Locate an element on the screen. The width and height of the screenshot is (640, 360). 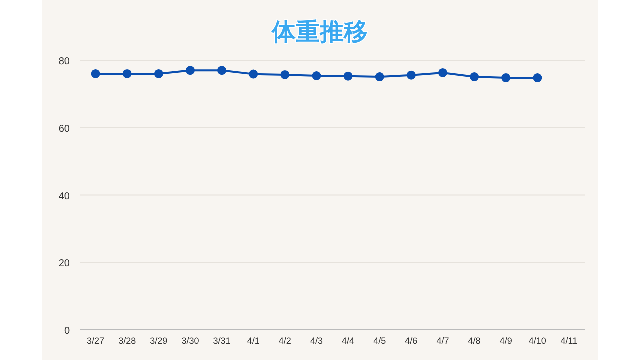
x-tick-label: 4/5 is located at coordinates (380, 341).